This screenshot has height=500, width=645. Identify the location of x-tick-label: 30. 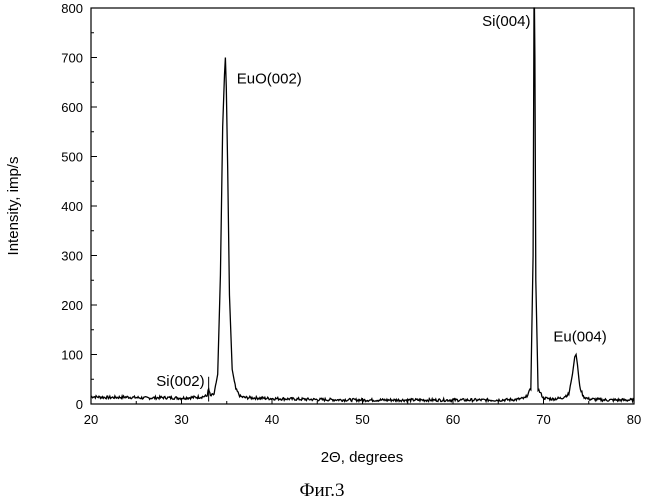
(181, 419).